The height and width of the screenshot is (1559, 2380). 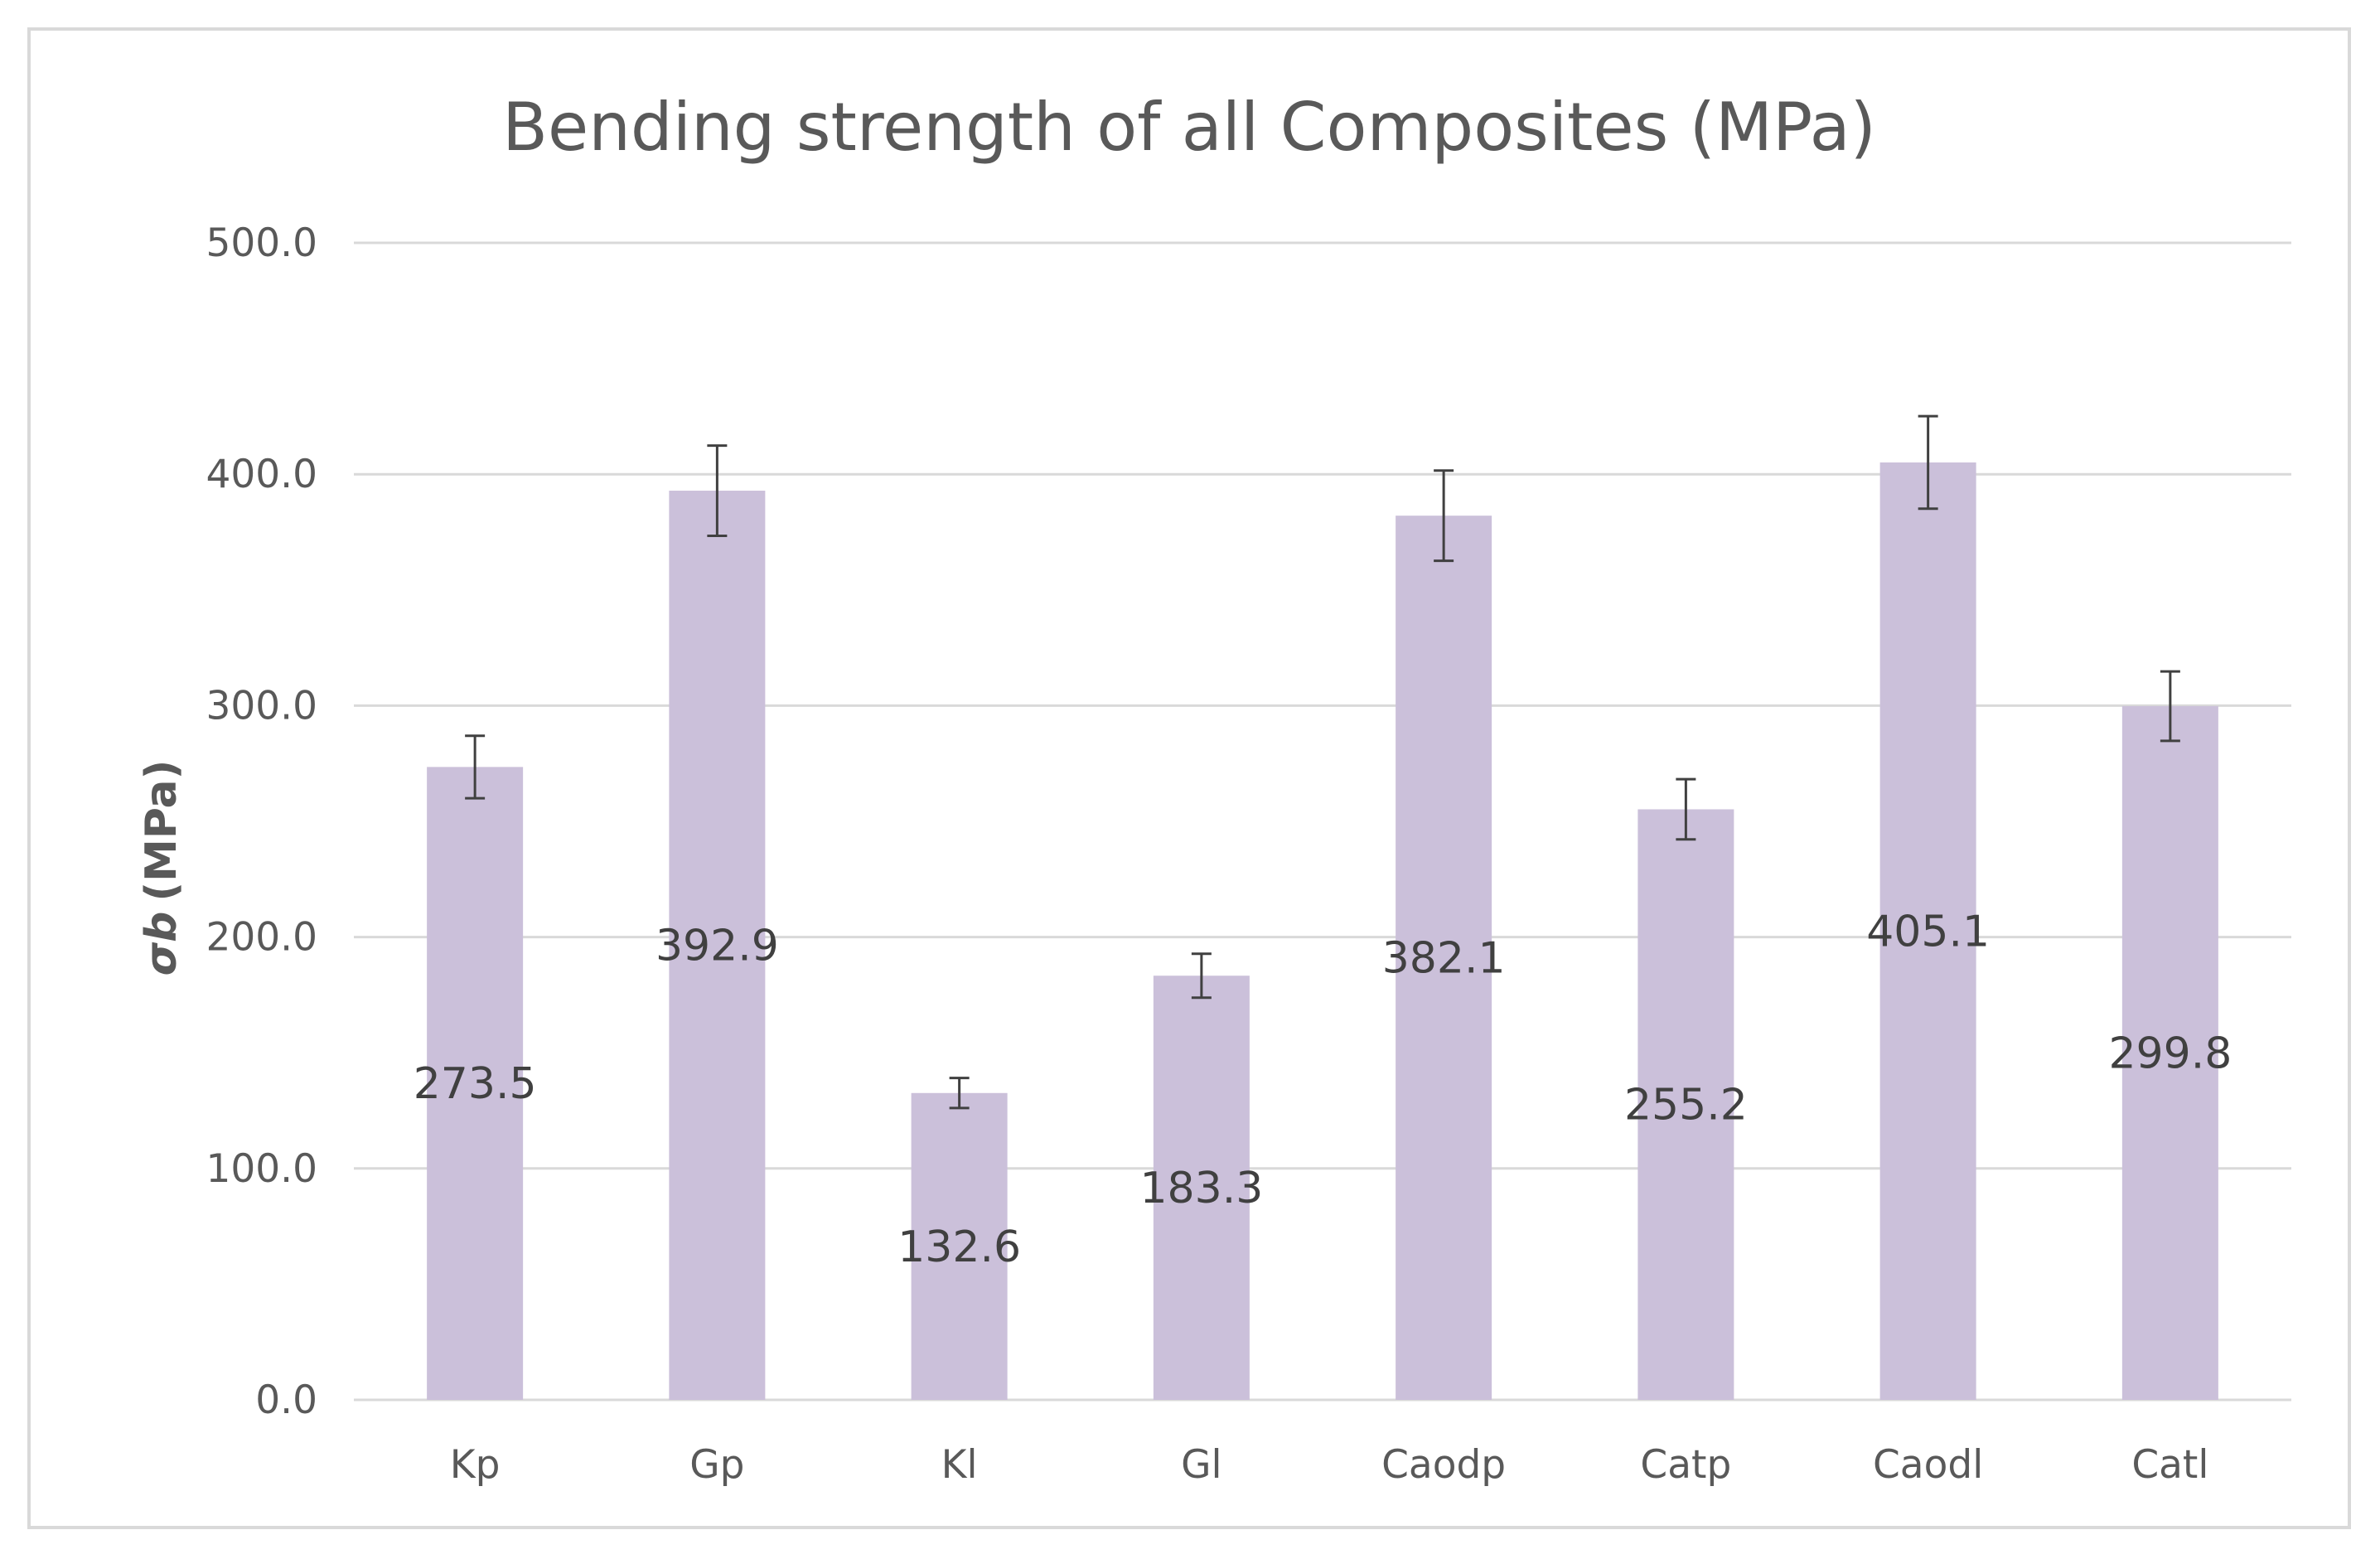 I want to click on data-label: 299.8, so click(x=2170, y=1053).